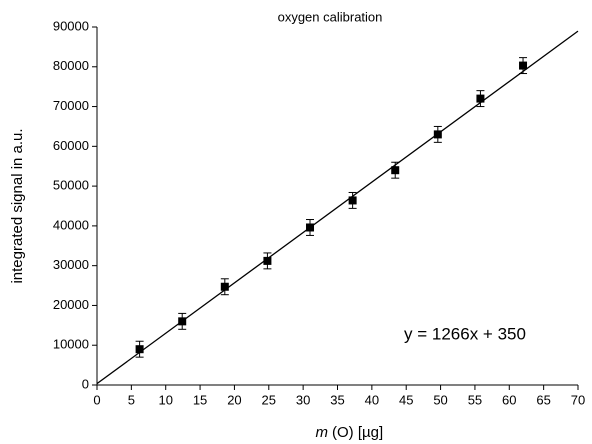 This screenshot has height=444, width=592. What do you see at coordinates (543, 399) in the screenshot?
I see `x-tick-label: 65` at bounding box center [543, 399].